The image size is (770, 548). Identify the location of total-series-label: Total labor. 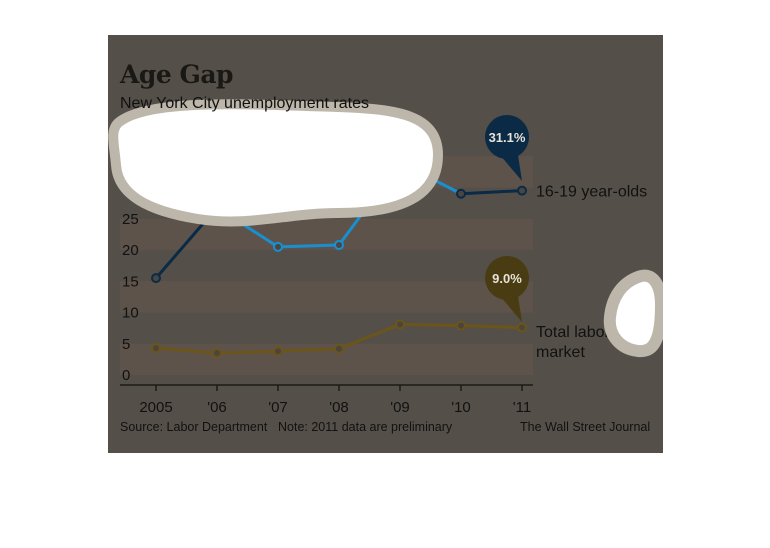
(573, 332).